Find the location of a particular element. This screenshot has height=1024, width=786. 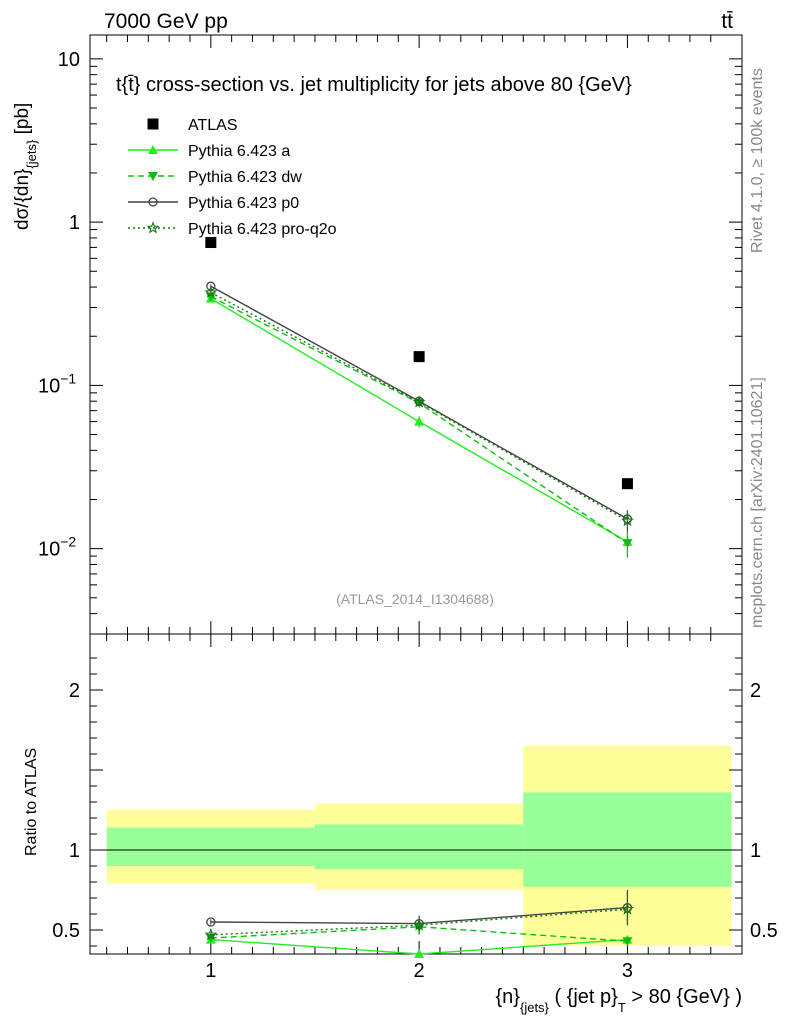

x-label-part-1: {jets} is located at coordinates (535, 1007).